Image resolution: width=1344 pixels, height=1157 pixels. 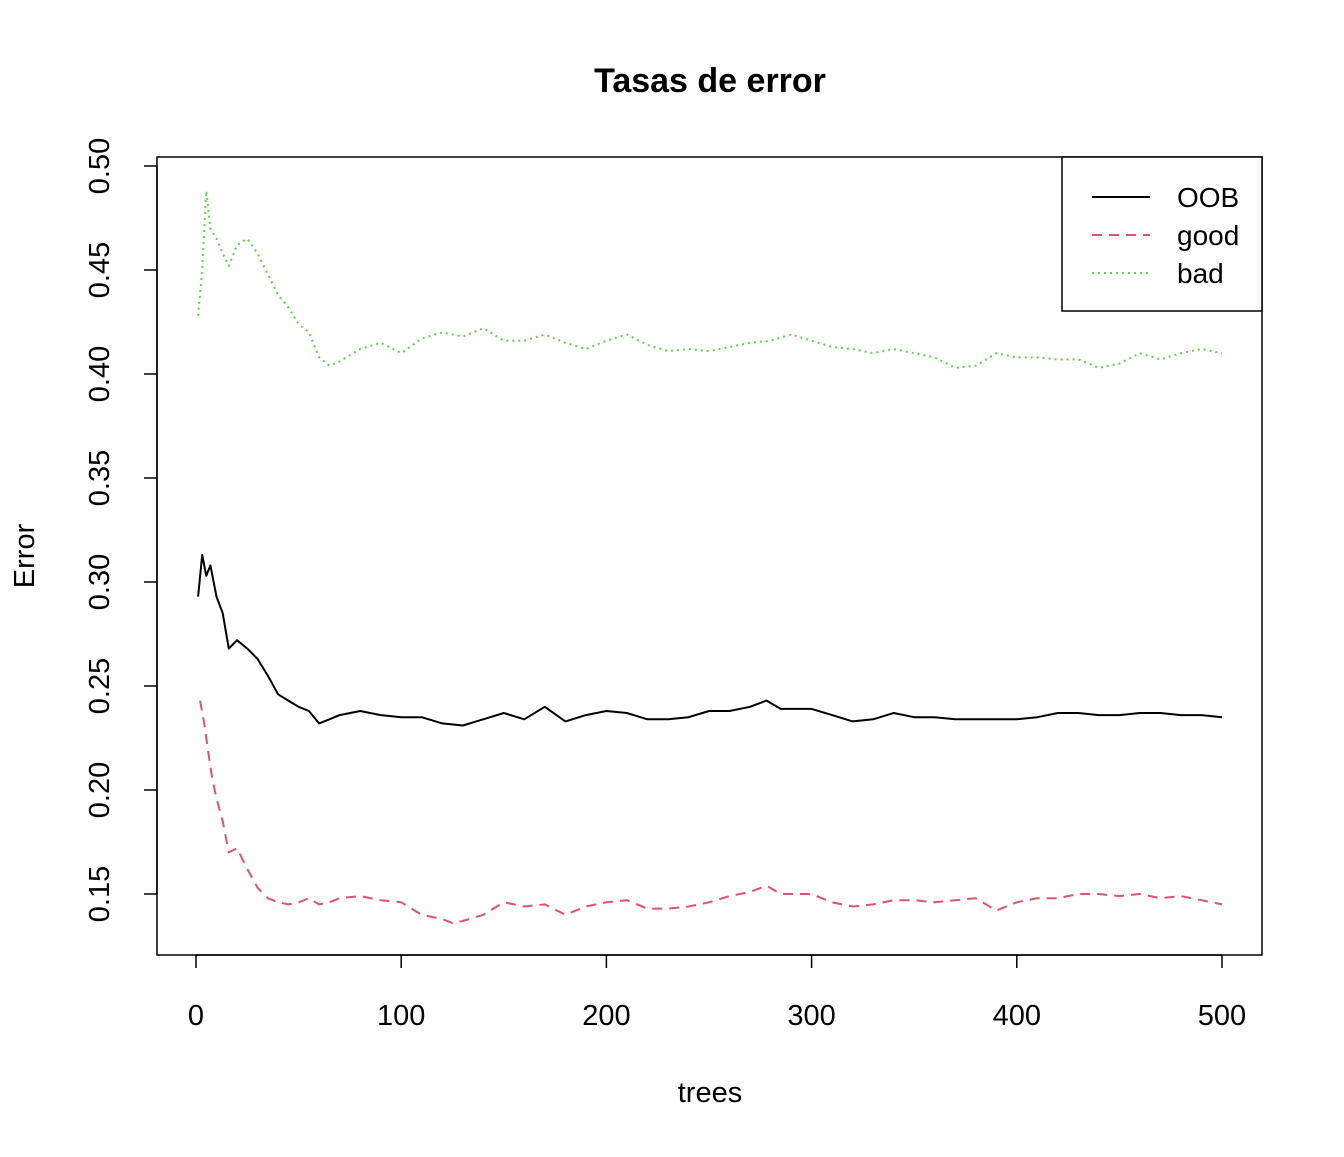 I want to click on x-tick-label: 100, so click(x=401, y=1016).